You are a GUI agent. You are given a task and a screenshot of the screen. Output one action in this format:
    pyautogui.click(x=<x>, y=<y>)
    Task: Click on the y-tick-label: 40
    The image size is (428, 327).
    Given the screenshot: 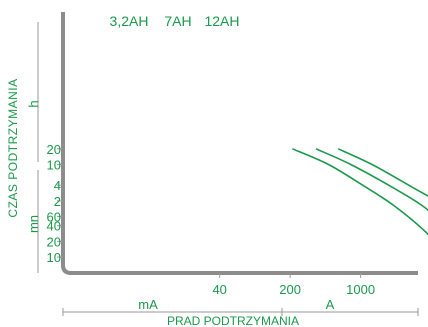 What is the action you would take?
    pyautogui.click(x=54, y=226)
    